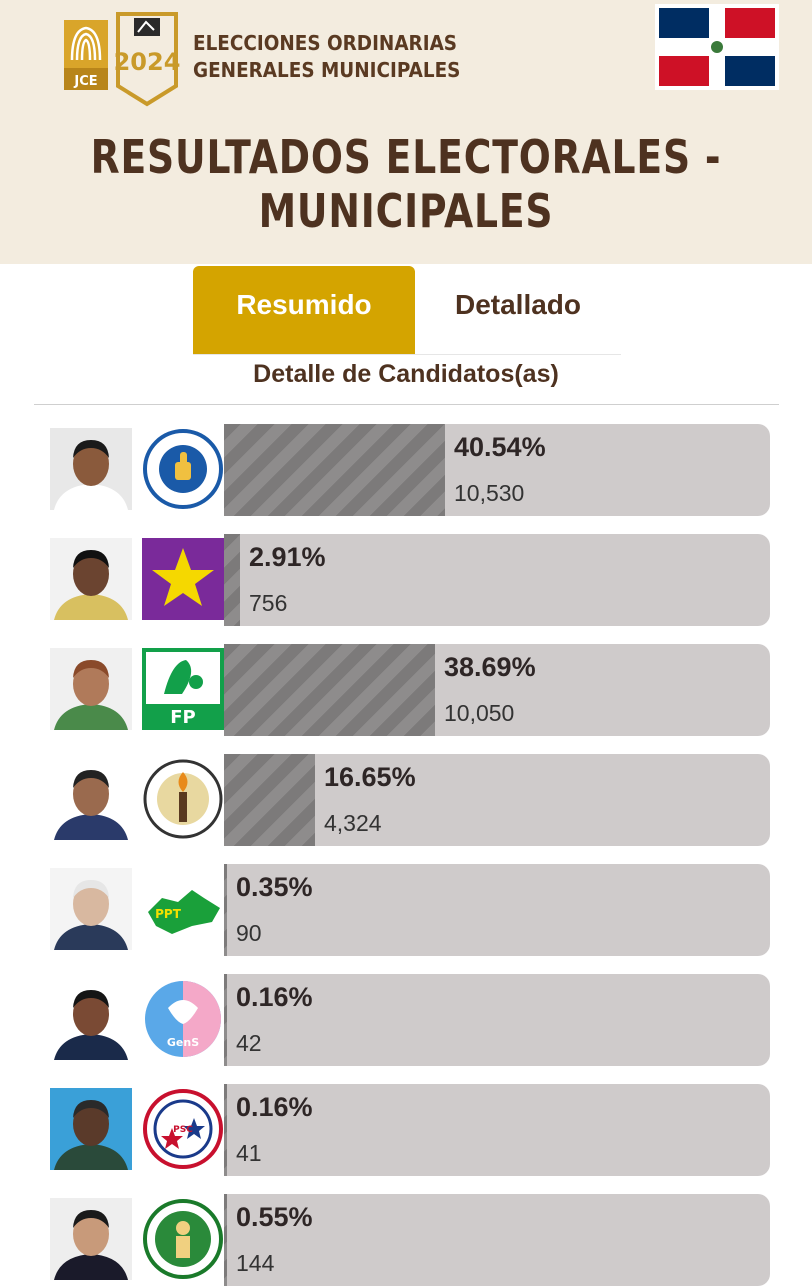  What do you see at coordinates (304, 310) in the screenshot?
I see `tab-resumido: Resumido` at bounding box center [304, 310].